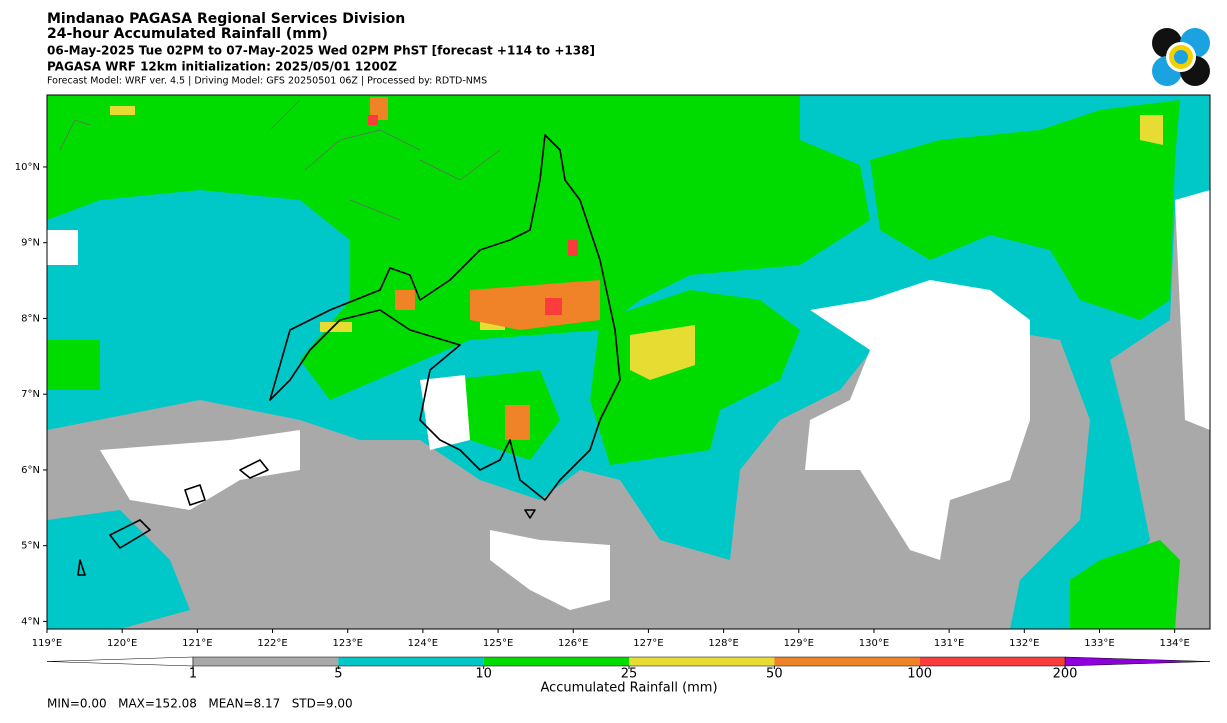 The image size is (1227, 723). What do you see at coordinates (30, 394) in the screenshot?
I see `lat-tick-label: 7°N` at bounding box center [30, 394].